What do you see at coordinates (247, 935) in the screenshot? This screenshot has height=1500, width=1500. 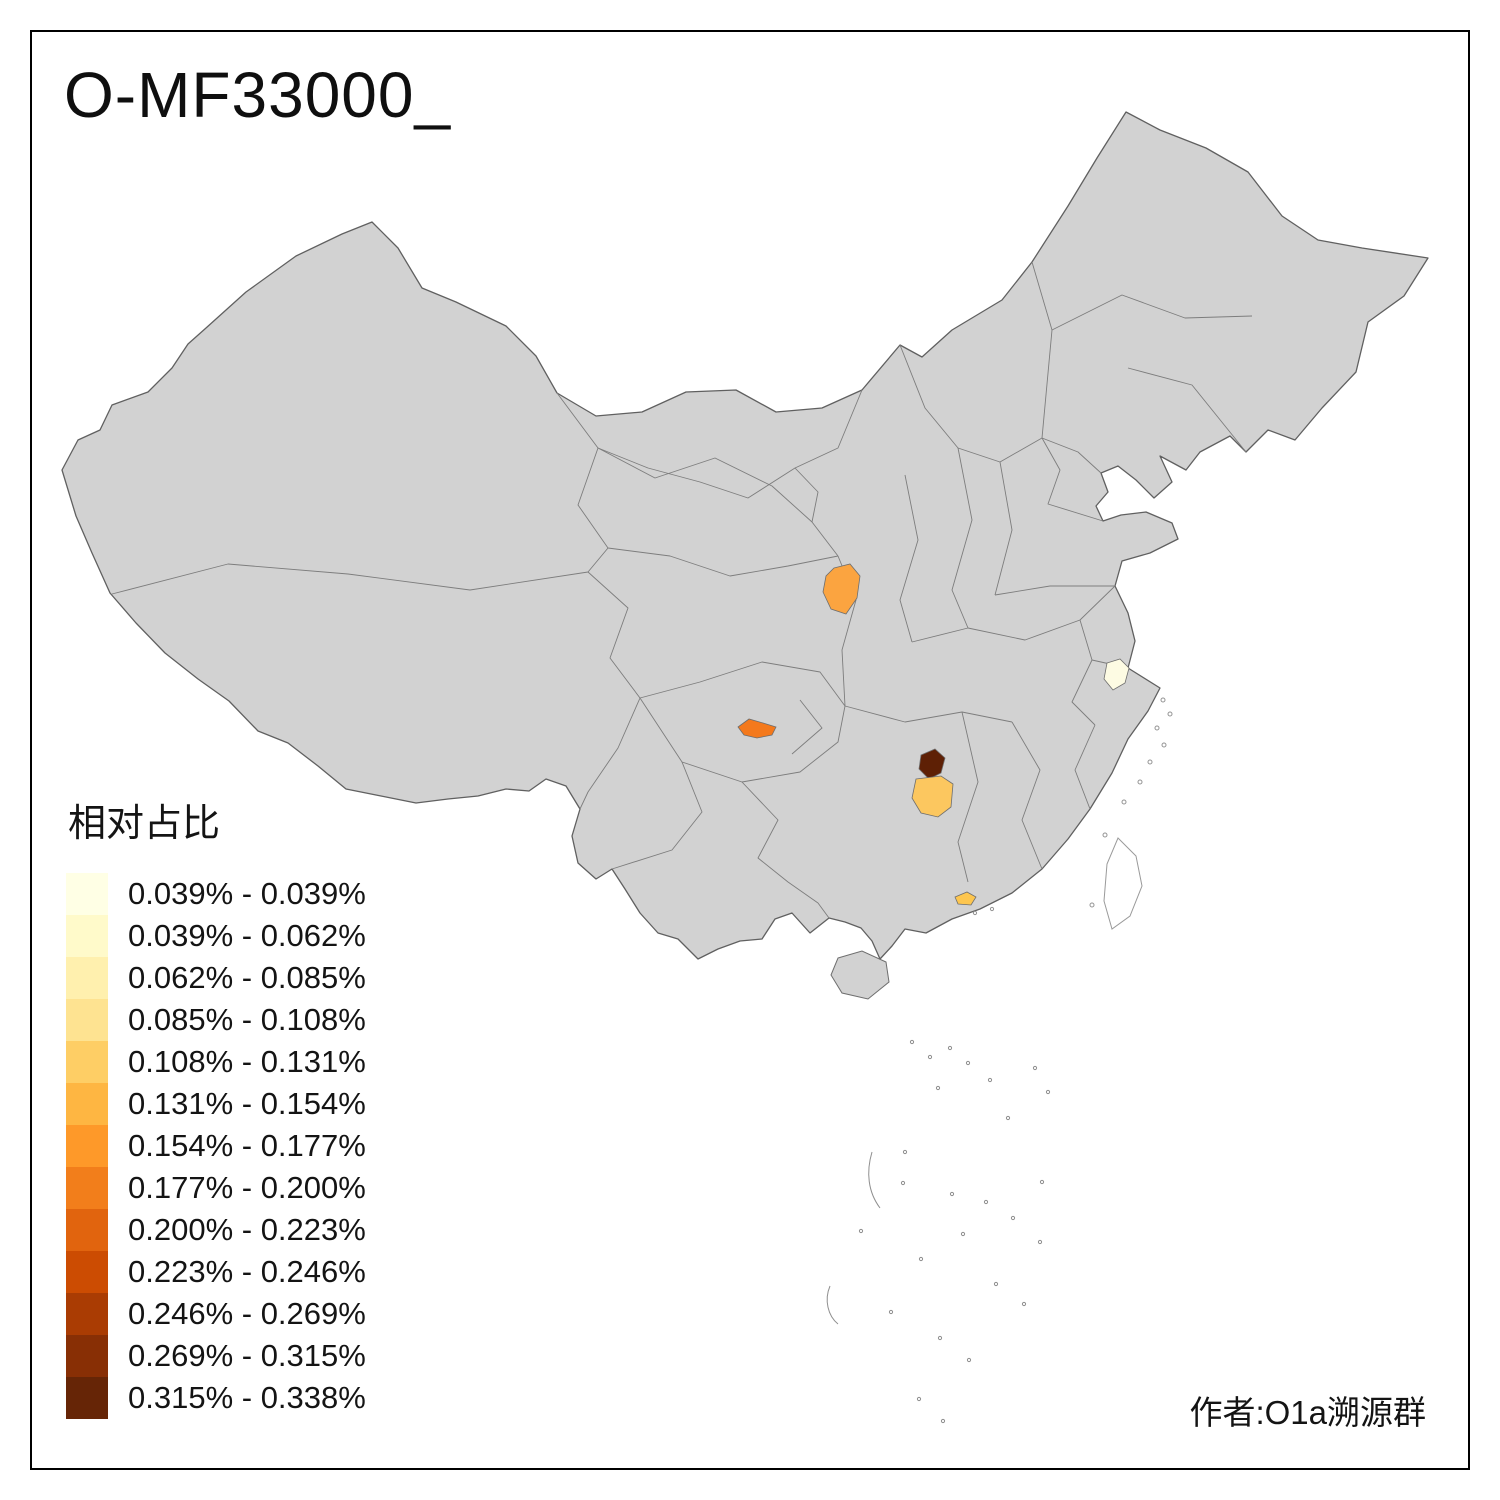 I see `legend-label: 0.039% - 0.062%` at bounding box center [247, 935].